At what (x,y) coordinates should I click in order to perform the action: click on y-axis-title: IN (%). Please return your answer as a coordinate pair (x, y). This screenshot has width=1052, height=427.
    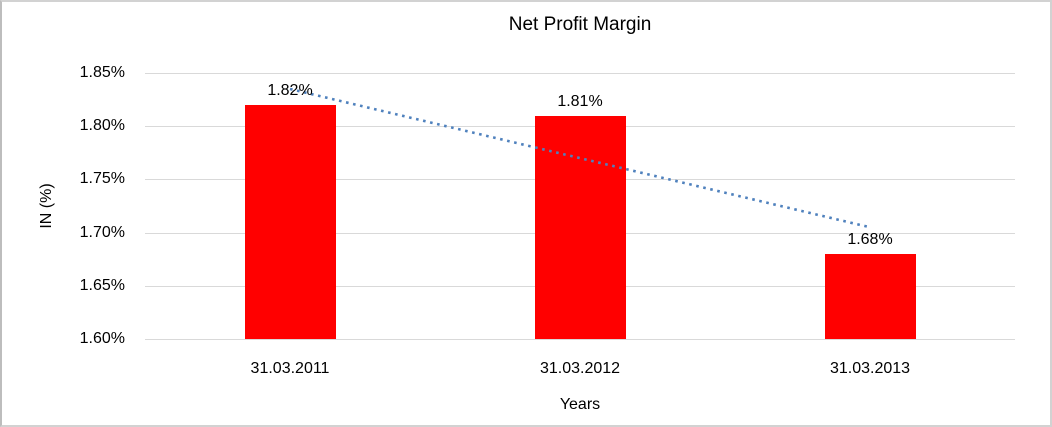
    Looking at the image, I should click on (46, 206).